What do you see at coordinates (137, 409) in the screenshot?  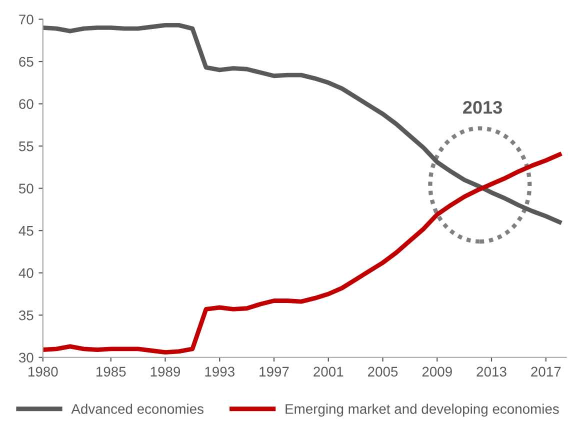 I see `legend-label: Advanced economies` at bounding box center [137, 409].